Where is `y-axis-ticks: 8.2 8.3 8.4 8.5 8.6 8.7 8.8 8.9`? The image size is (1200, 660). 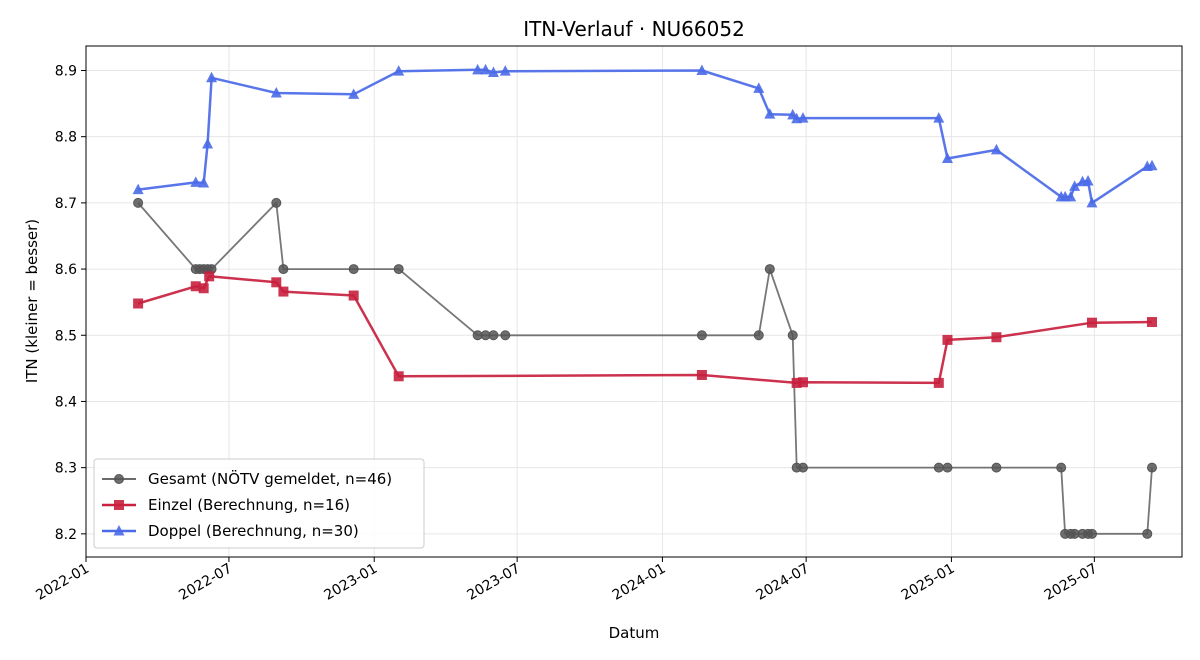
y-axis-ticks: 8.2 8.3 8.4 8.5 8.6 8.7 8.8 8.9 is located at coordinates (70, 303).